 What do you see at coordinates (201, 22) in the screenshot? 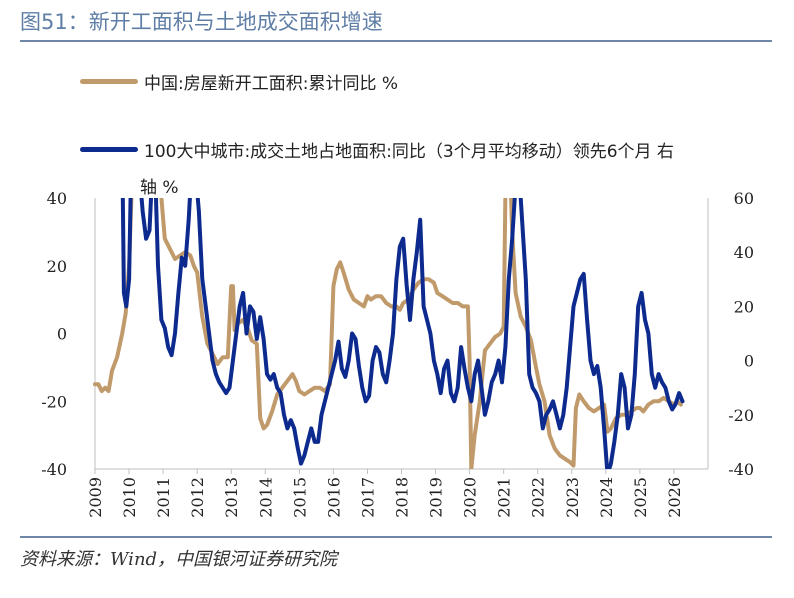
I see `chart-title: 图51：新开工面积与土地成交面积增速` at bounding box center [201, 22].